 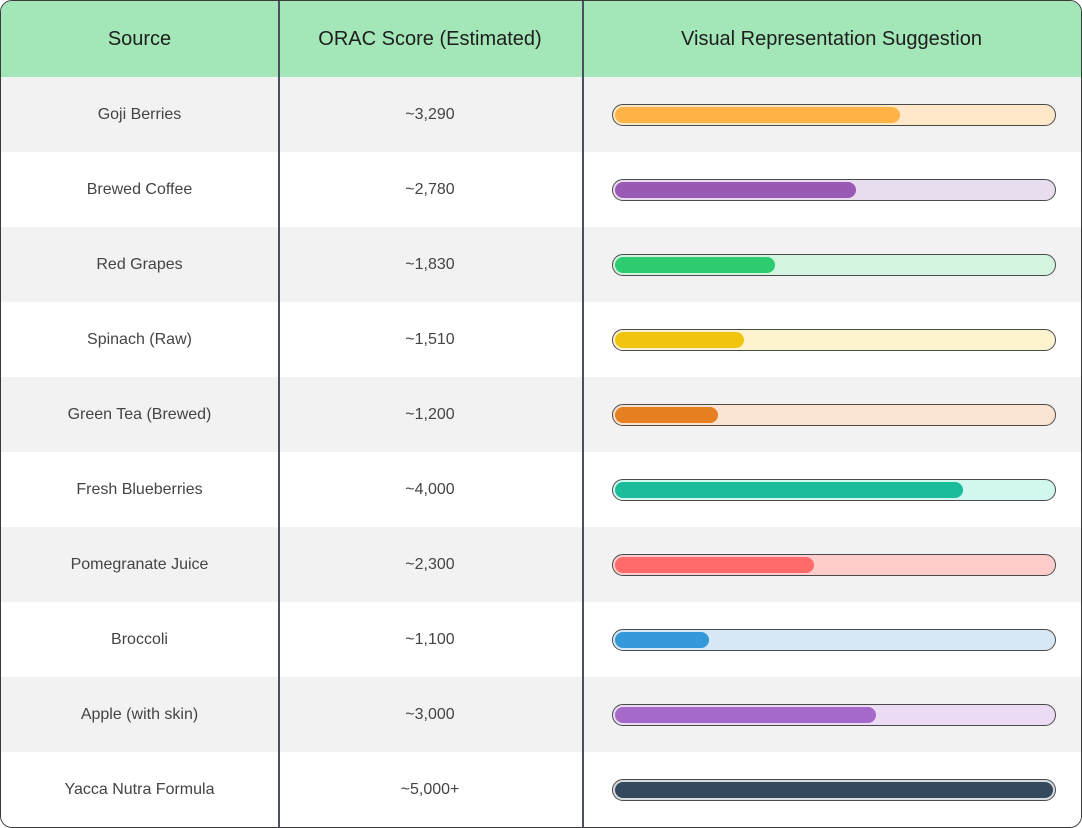 I want to click on table-row: Red Grapes ~1,830, so click(x=541, y=264).